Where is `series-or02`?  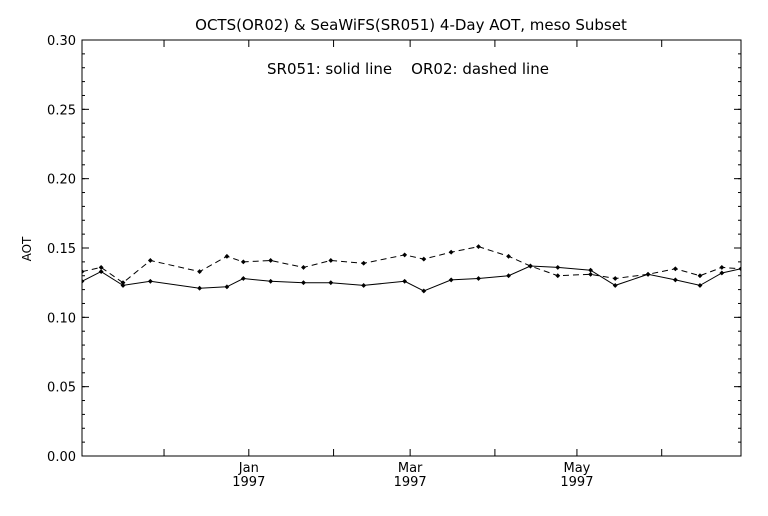 series-or02 is located at coordinates (411, 265).